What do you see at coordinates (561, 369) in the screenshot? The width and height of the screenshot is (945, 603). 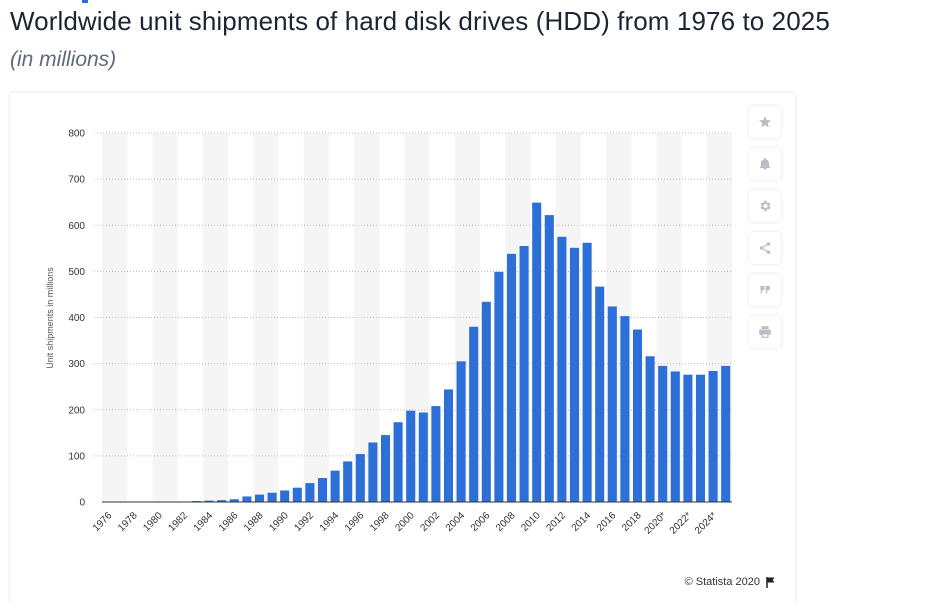 I see `bar-2012` at bounding box center [561, 369].